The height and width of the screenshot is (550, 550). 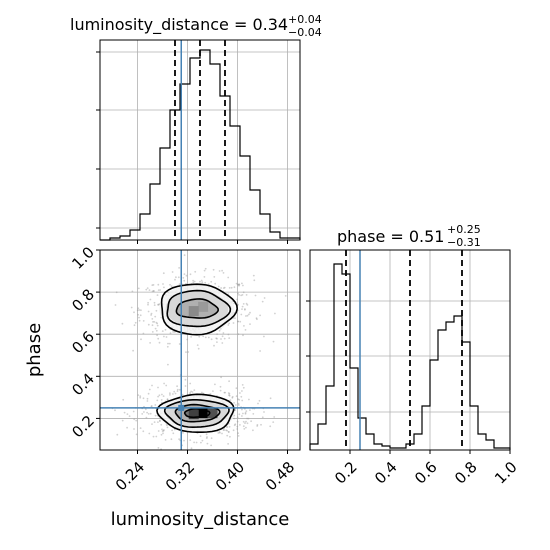 I want to click on x-tick-label-2: 0.6, so click(x=426, y=473).